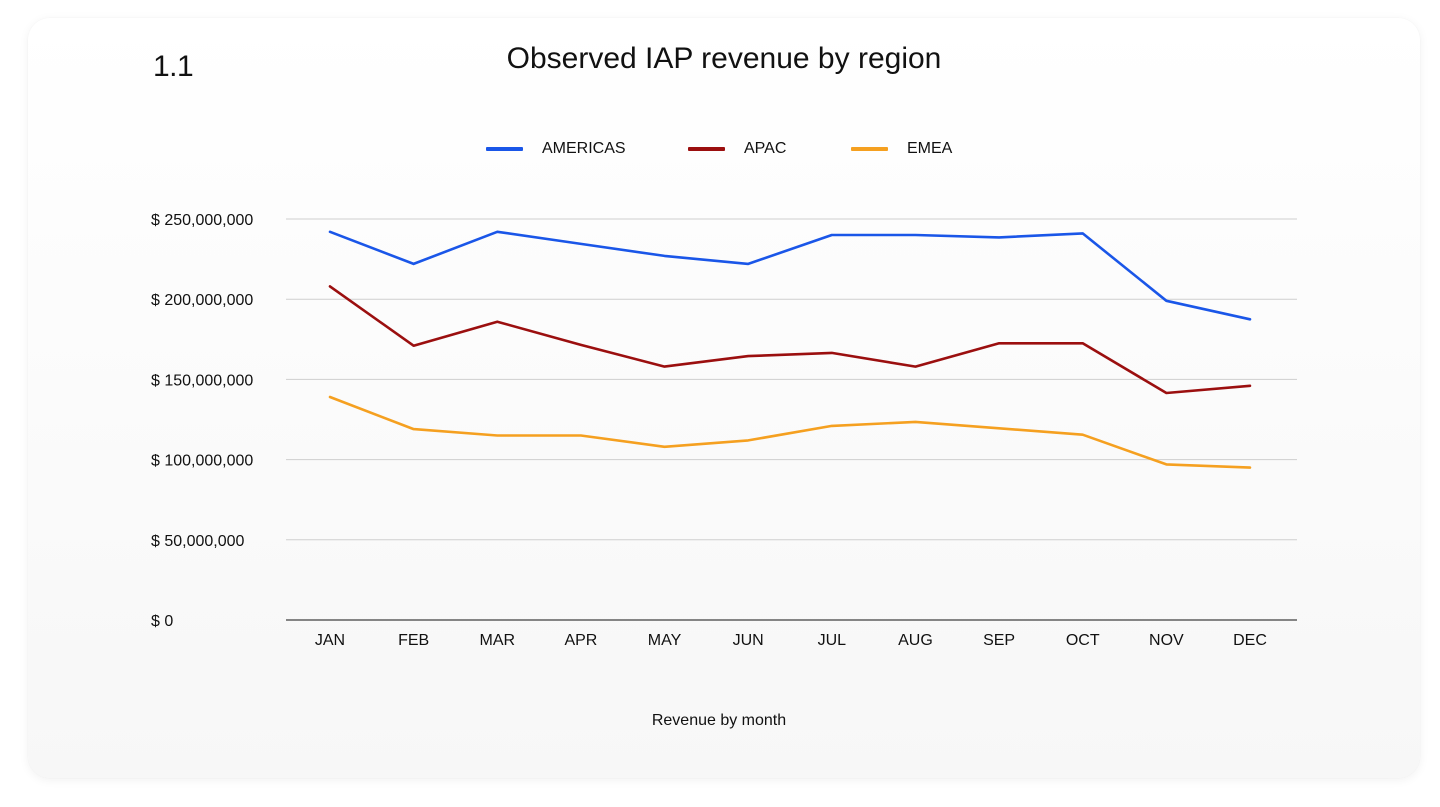  What do you see at coordinates (584, 148) in the screenshot?
I see `legend-label-americas: AMERICAS` at bounding box center [584, 148].